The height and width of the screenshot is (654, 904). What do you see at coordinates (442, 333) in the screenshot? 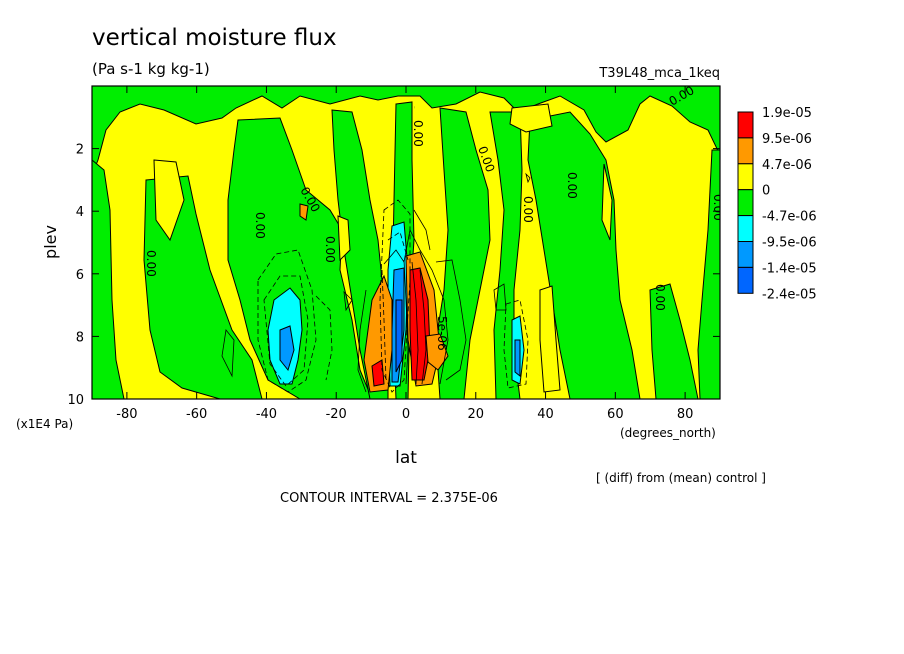
I see `contour-label-13: 5e-06` at bounding box center [442, 333].